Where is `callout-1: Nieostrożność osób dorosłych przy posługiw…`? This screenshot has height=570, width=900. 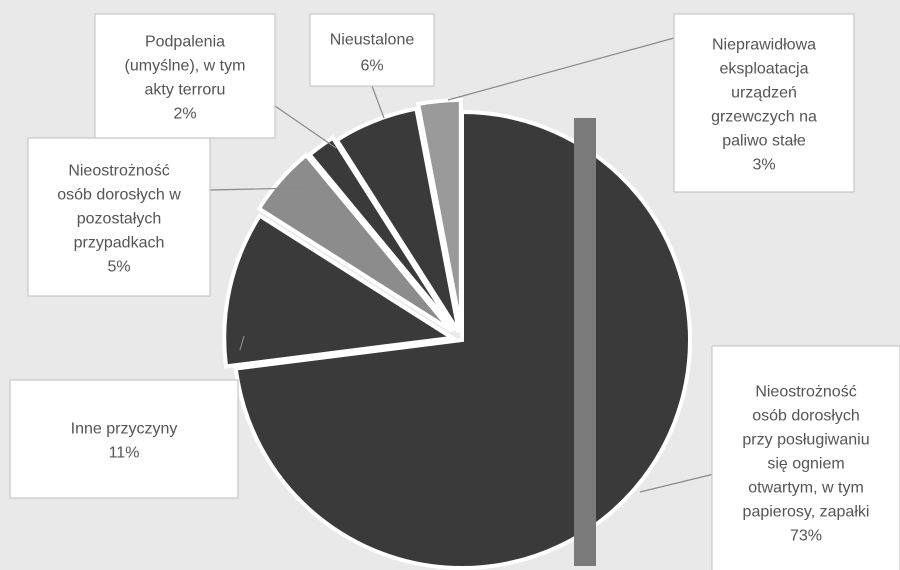 callout-1: Nieostrożność osób dorosłych przy posługiw… is located at coordinates (805, 457).